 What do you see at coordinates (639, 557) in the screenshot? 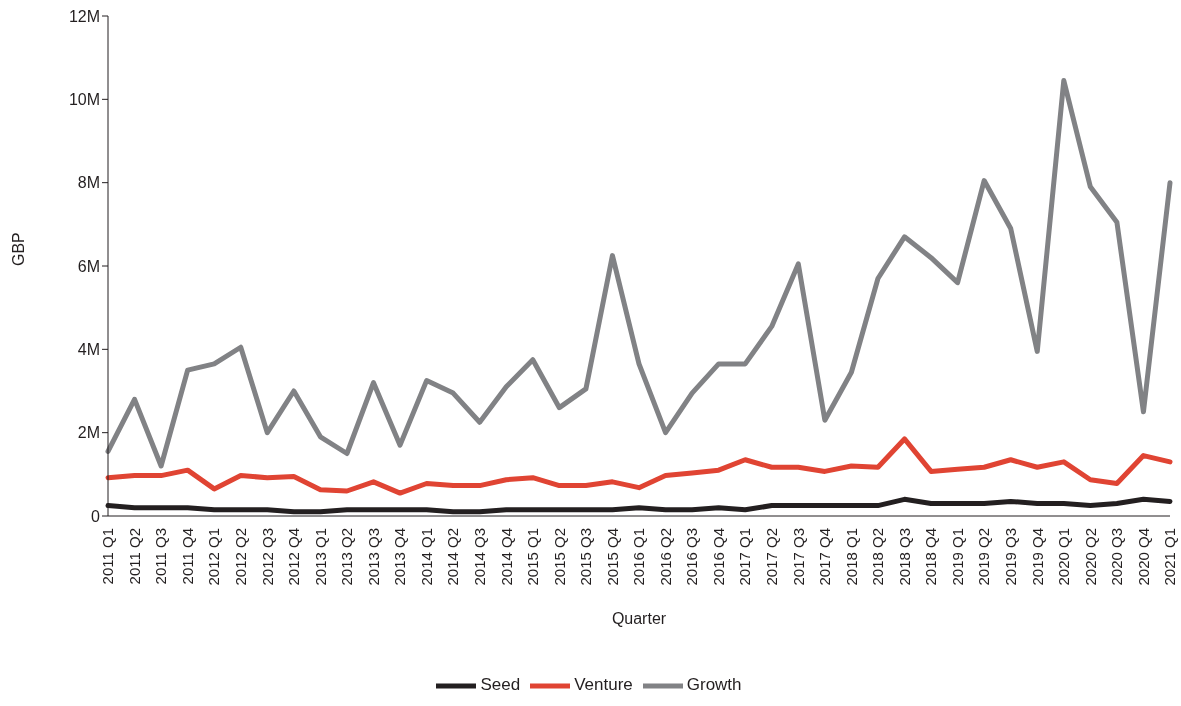
I see `x-tick-label: 2016 Q1` at bounding box center [639, 557].